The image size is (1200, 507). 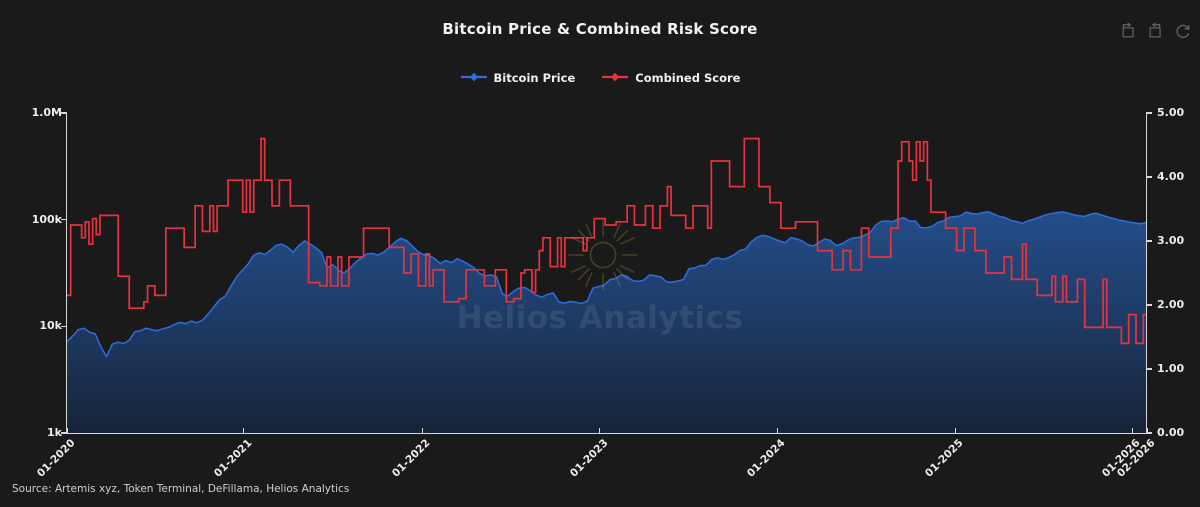 I want to click on legend-item-bitcoin-price: Bitcoin Price, so click(x=518, y=77).